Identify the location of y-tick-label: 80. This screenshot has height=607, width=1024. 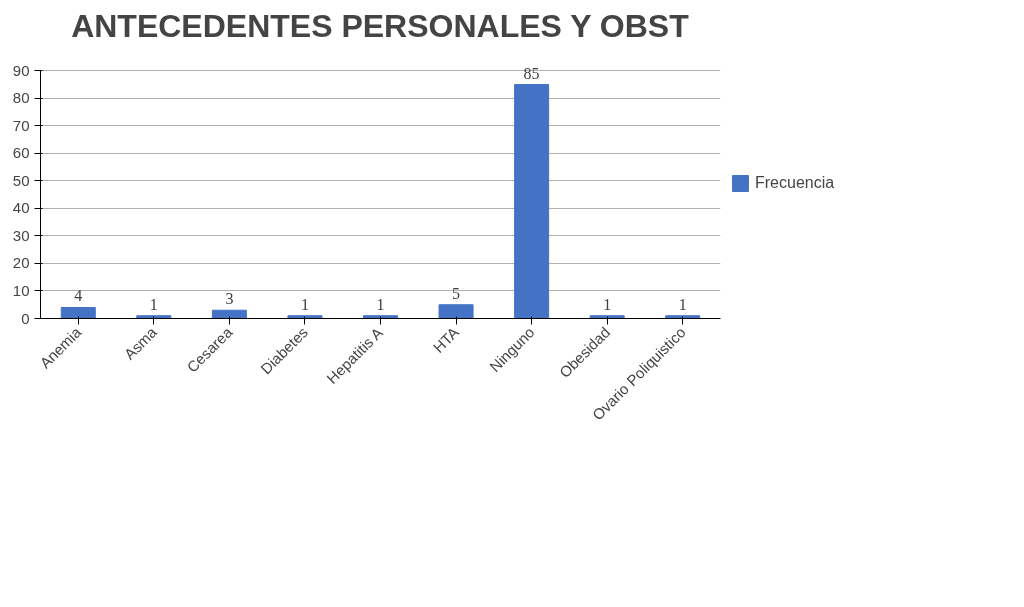
(21, 98).